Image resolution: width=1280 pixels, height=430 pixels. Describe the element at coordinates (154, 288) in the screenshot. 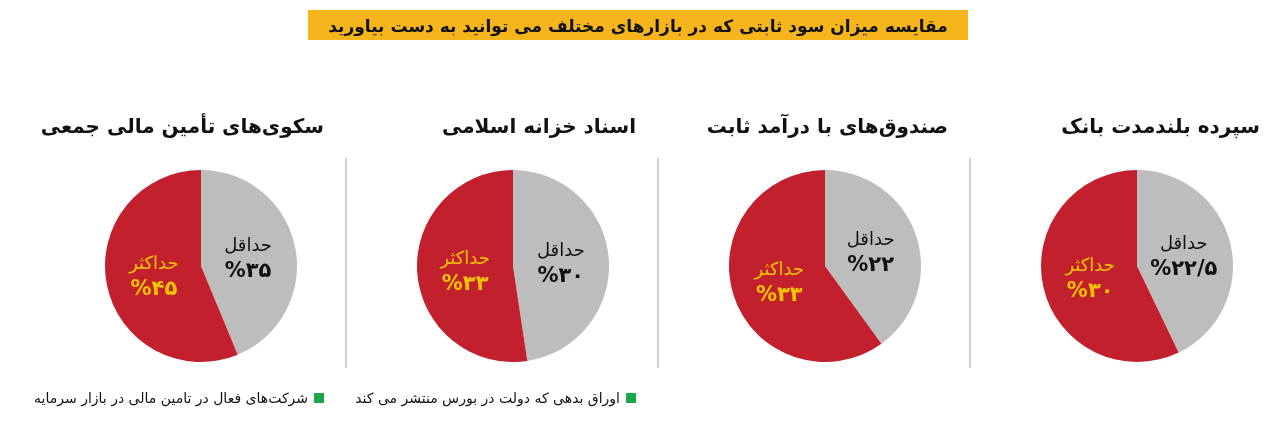

I see `data-label: %۴۵` at that location.